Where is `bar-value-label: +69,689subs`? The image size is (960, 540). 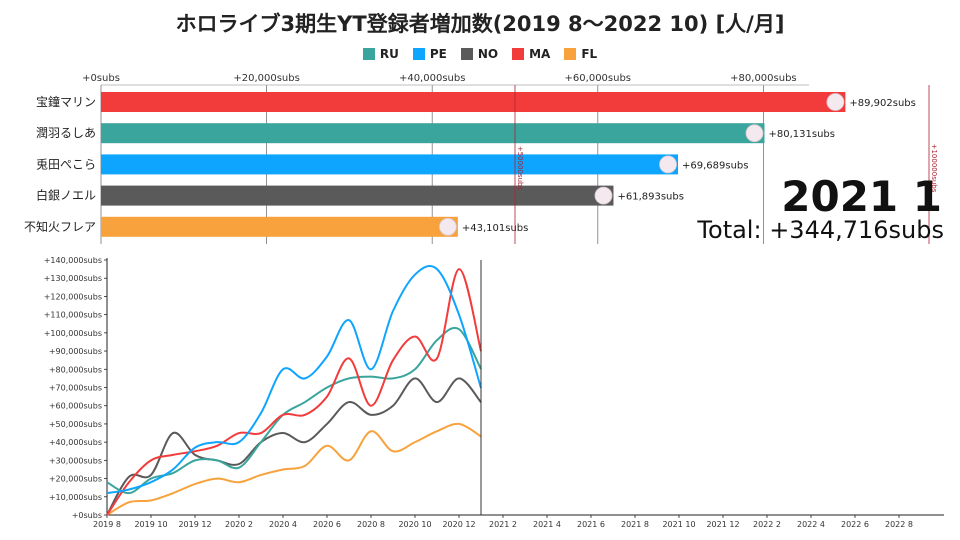
bar-value-label: +69,689subs is located at coordinates (715, 165).